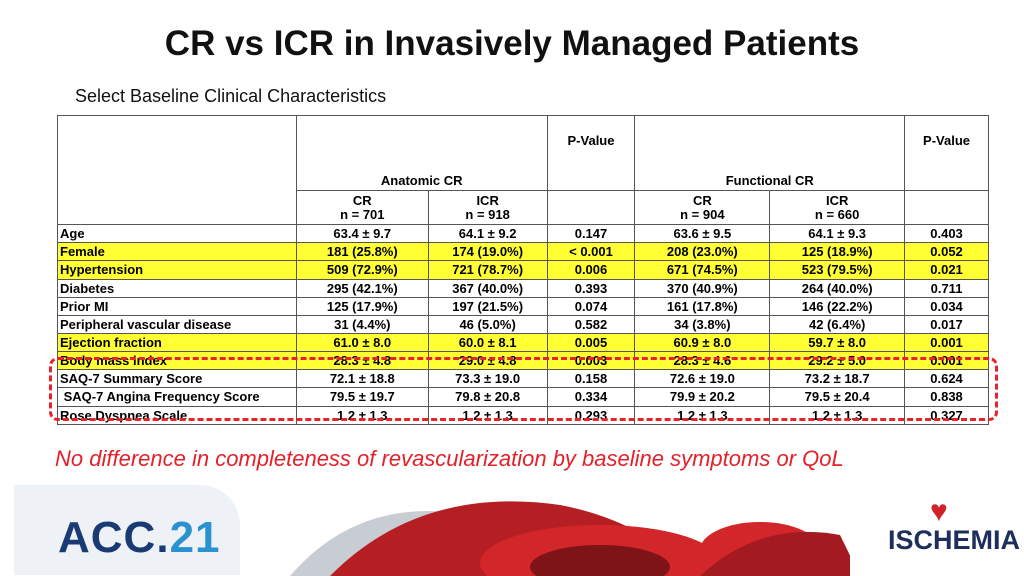 This screenshot has height=576, width=1024. I want to click on empty-corner-cell, so click(177, 170).